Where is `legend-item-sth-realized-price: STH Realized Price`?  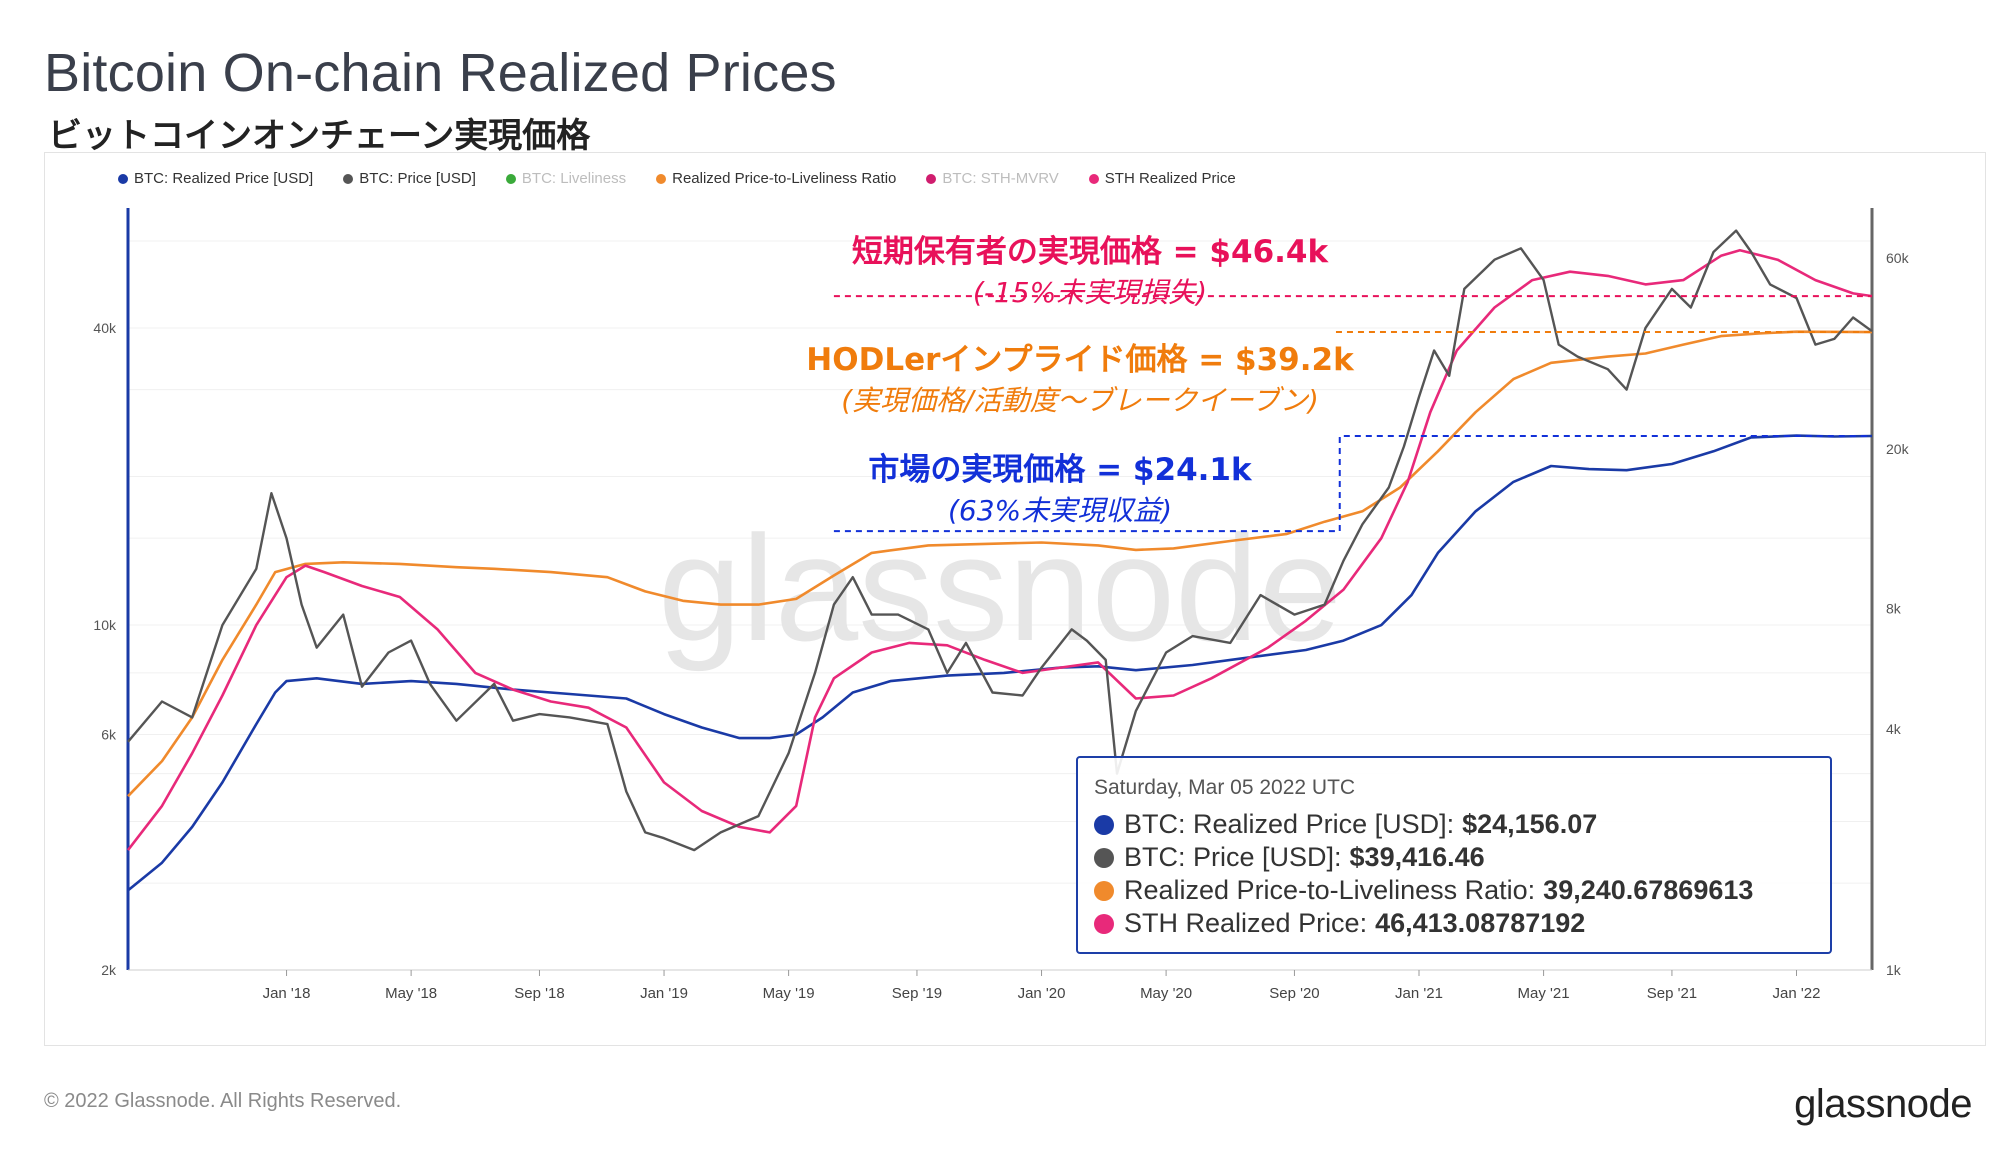
legend-item-sth-realized-price: STH Realized Price is located at coordinates (1162, 178).